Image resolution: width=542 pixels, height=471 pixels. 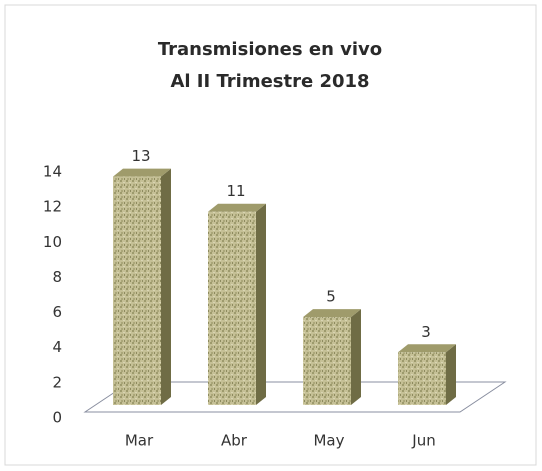 What do you see at coordinates (423, 441) in the screenshot?
I see `x-tick-label: Jun` at bounding box center [423, 441].